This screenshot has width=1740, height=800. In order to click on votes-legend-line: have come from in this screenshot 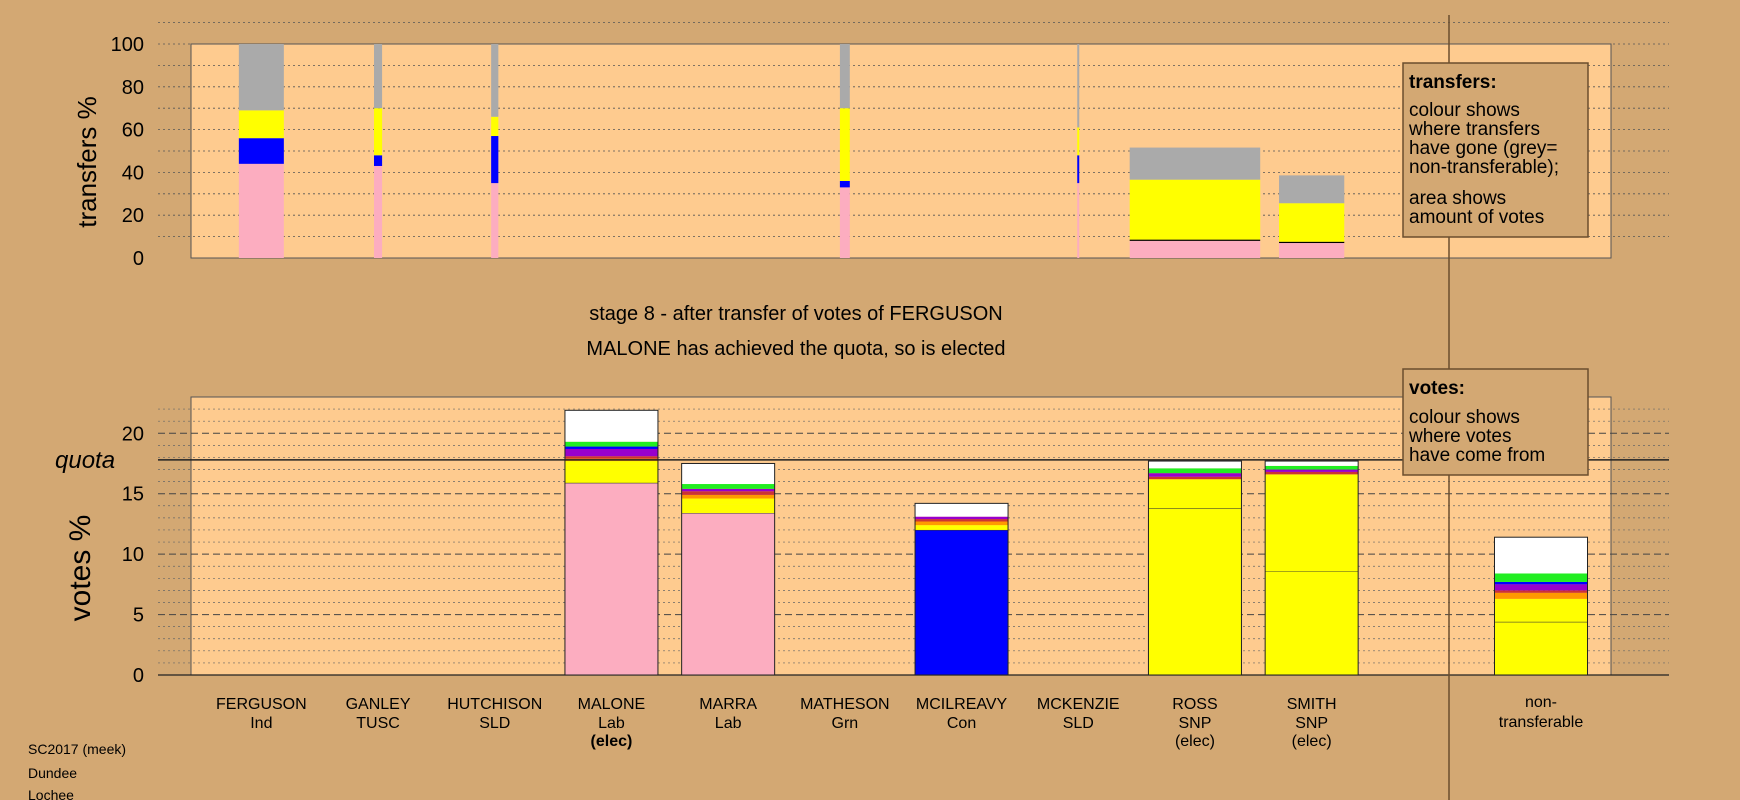, I will do `click(1477, 455)`.